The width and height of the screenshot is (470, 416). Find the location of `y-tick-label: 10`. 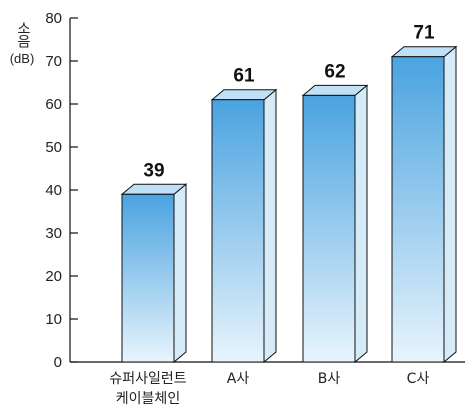

y-tick-label: 10 is located at coordinates (53, 319).